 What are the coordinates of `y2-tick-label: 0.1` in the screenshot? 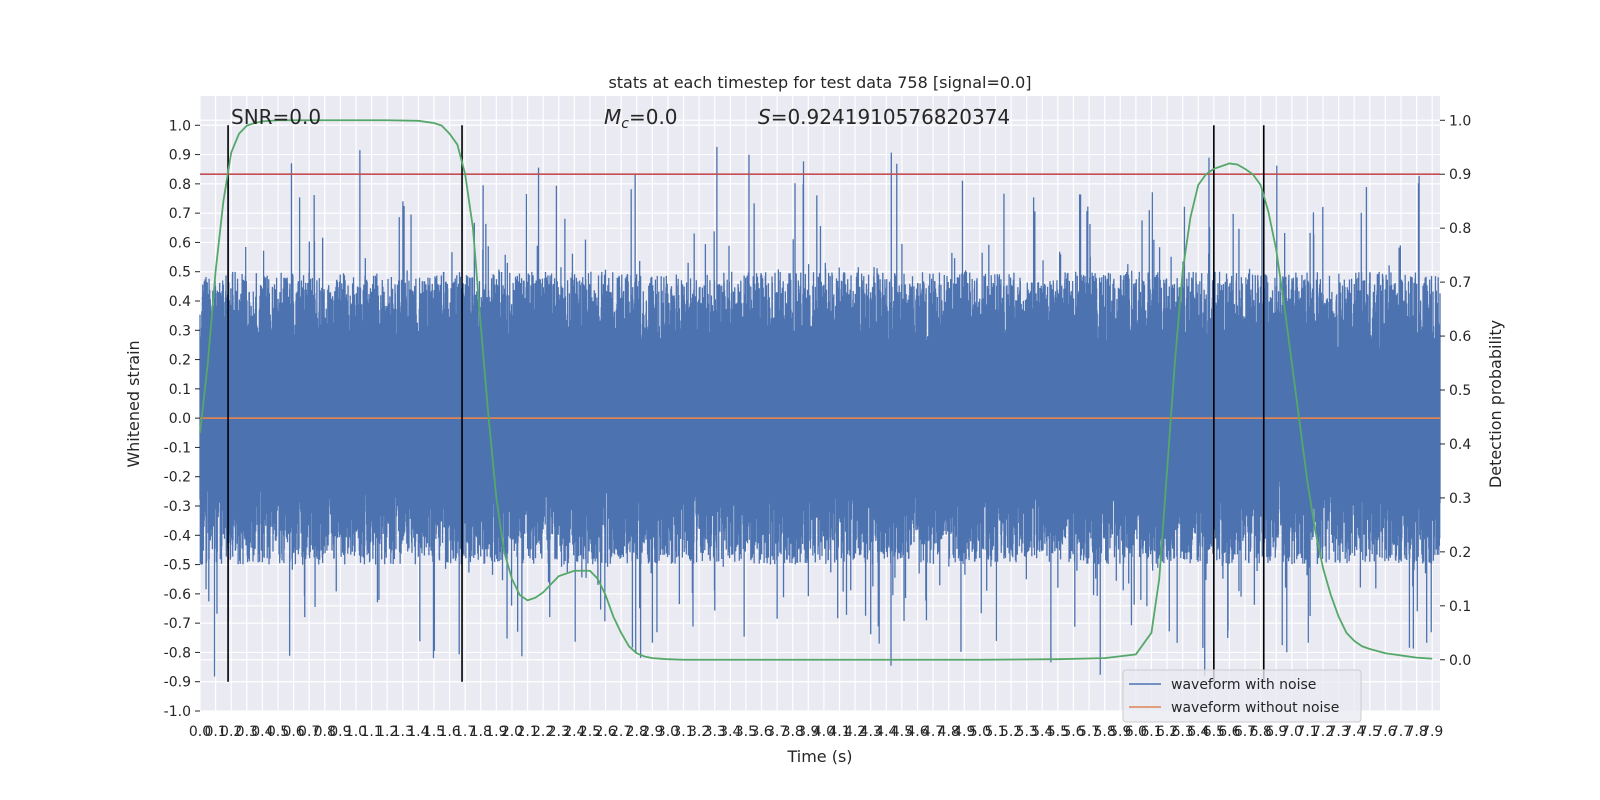 It's located at (1460, 607).